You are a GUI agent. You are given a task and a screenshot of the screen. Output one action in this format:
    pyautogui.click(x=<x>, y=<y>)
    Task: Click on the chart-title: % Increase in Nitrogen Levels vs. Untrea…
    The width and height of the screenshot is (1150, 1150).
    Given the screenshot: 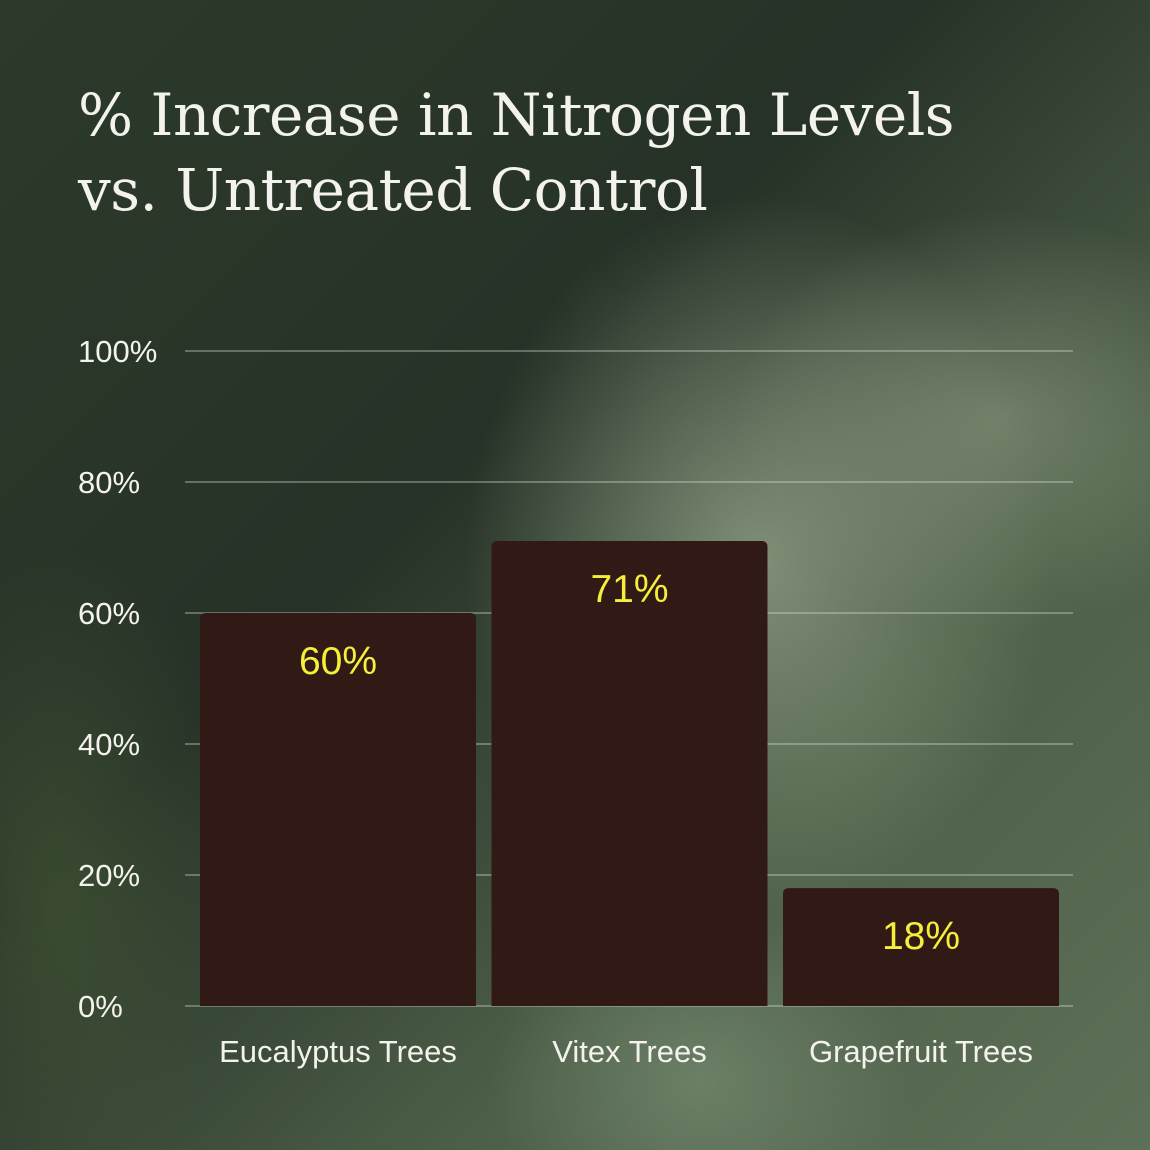 What is the action you would take?
    pyautogui.click(x=578, y=153)
    